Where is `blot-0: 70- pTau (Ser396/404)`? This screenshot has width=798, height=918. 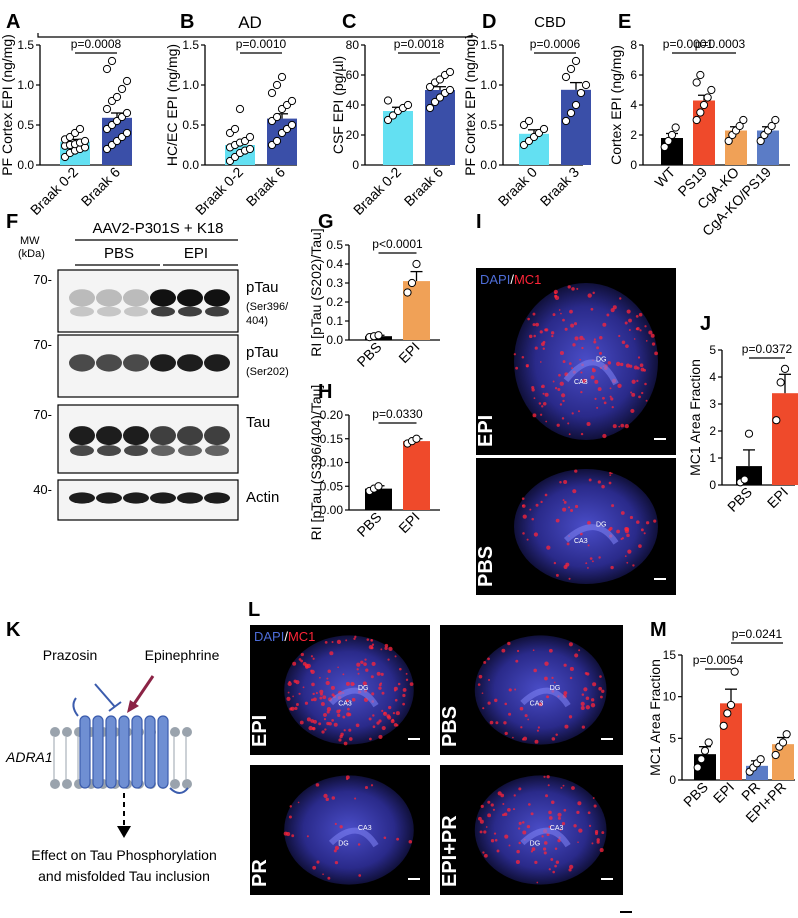
blot-0: 70- pTau (Ser396/404) is located at coordinates (161, 301).